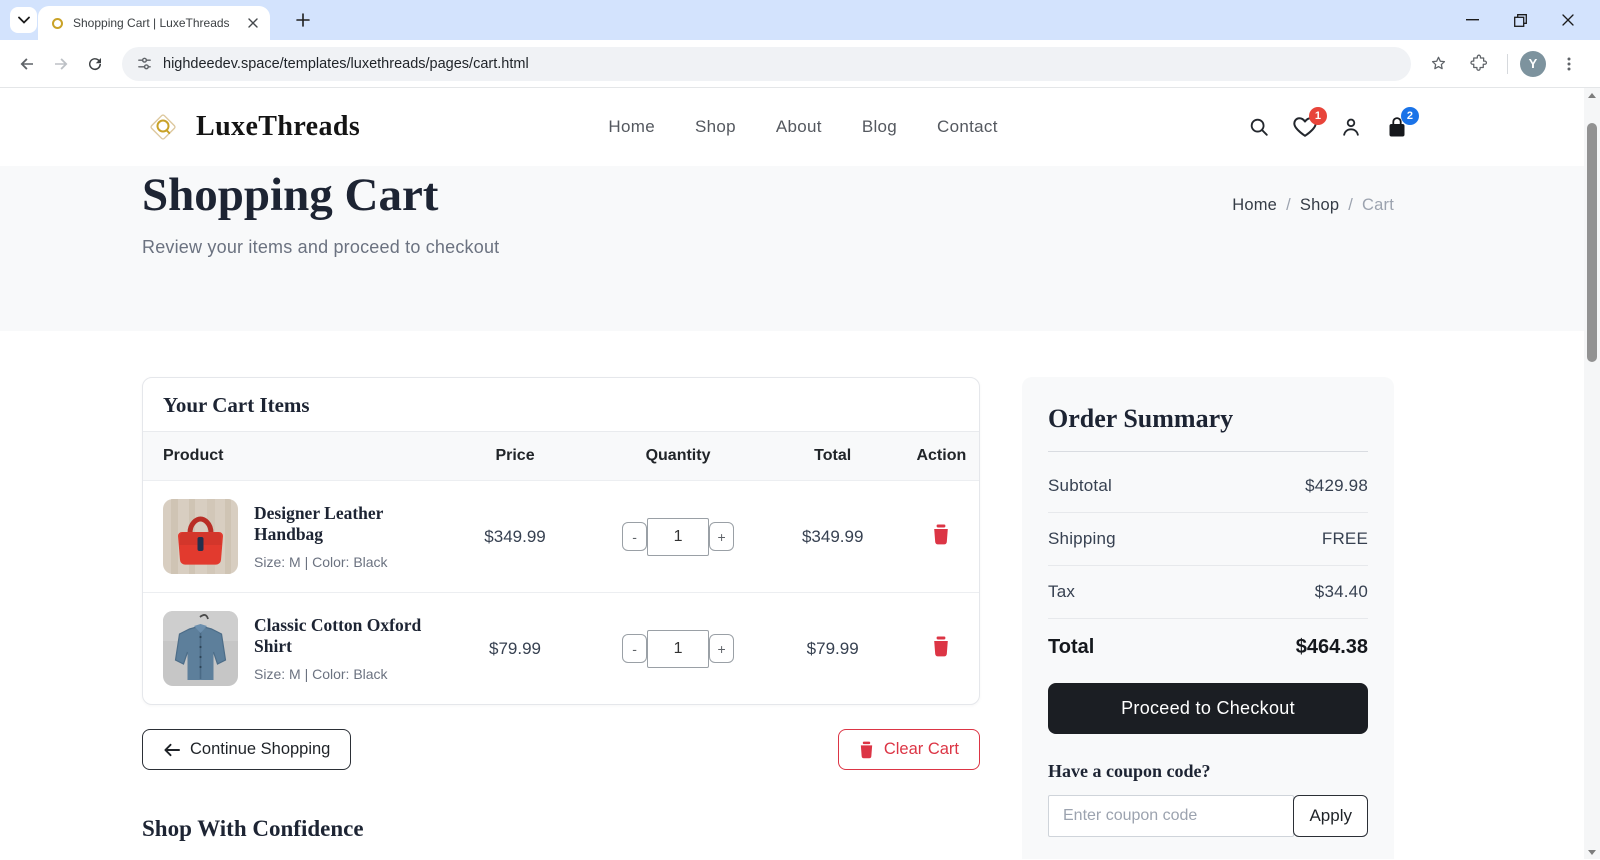 This screenshot has height=860, width=1600. I want to click on minimize-button, so click(1472, 20).